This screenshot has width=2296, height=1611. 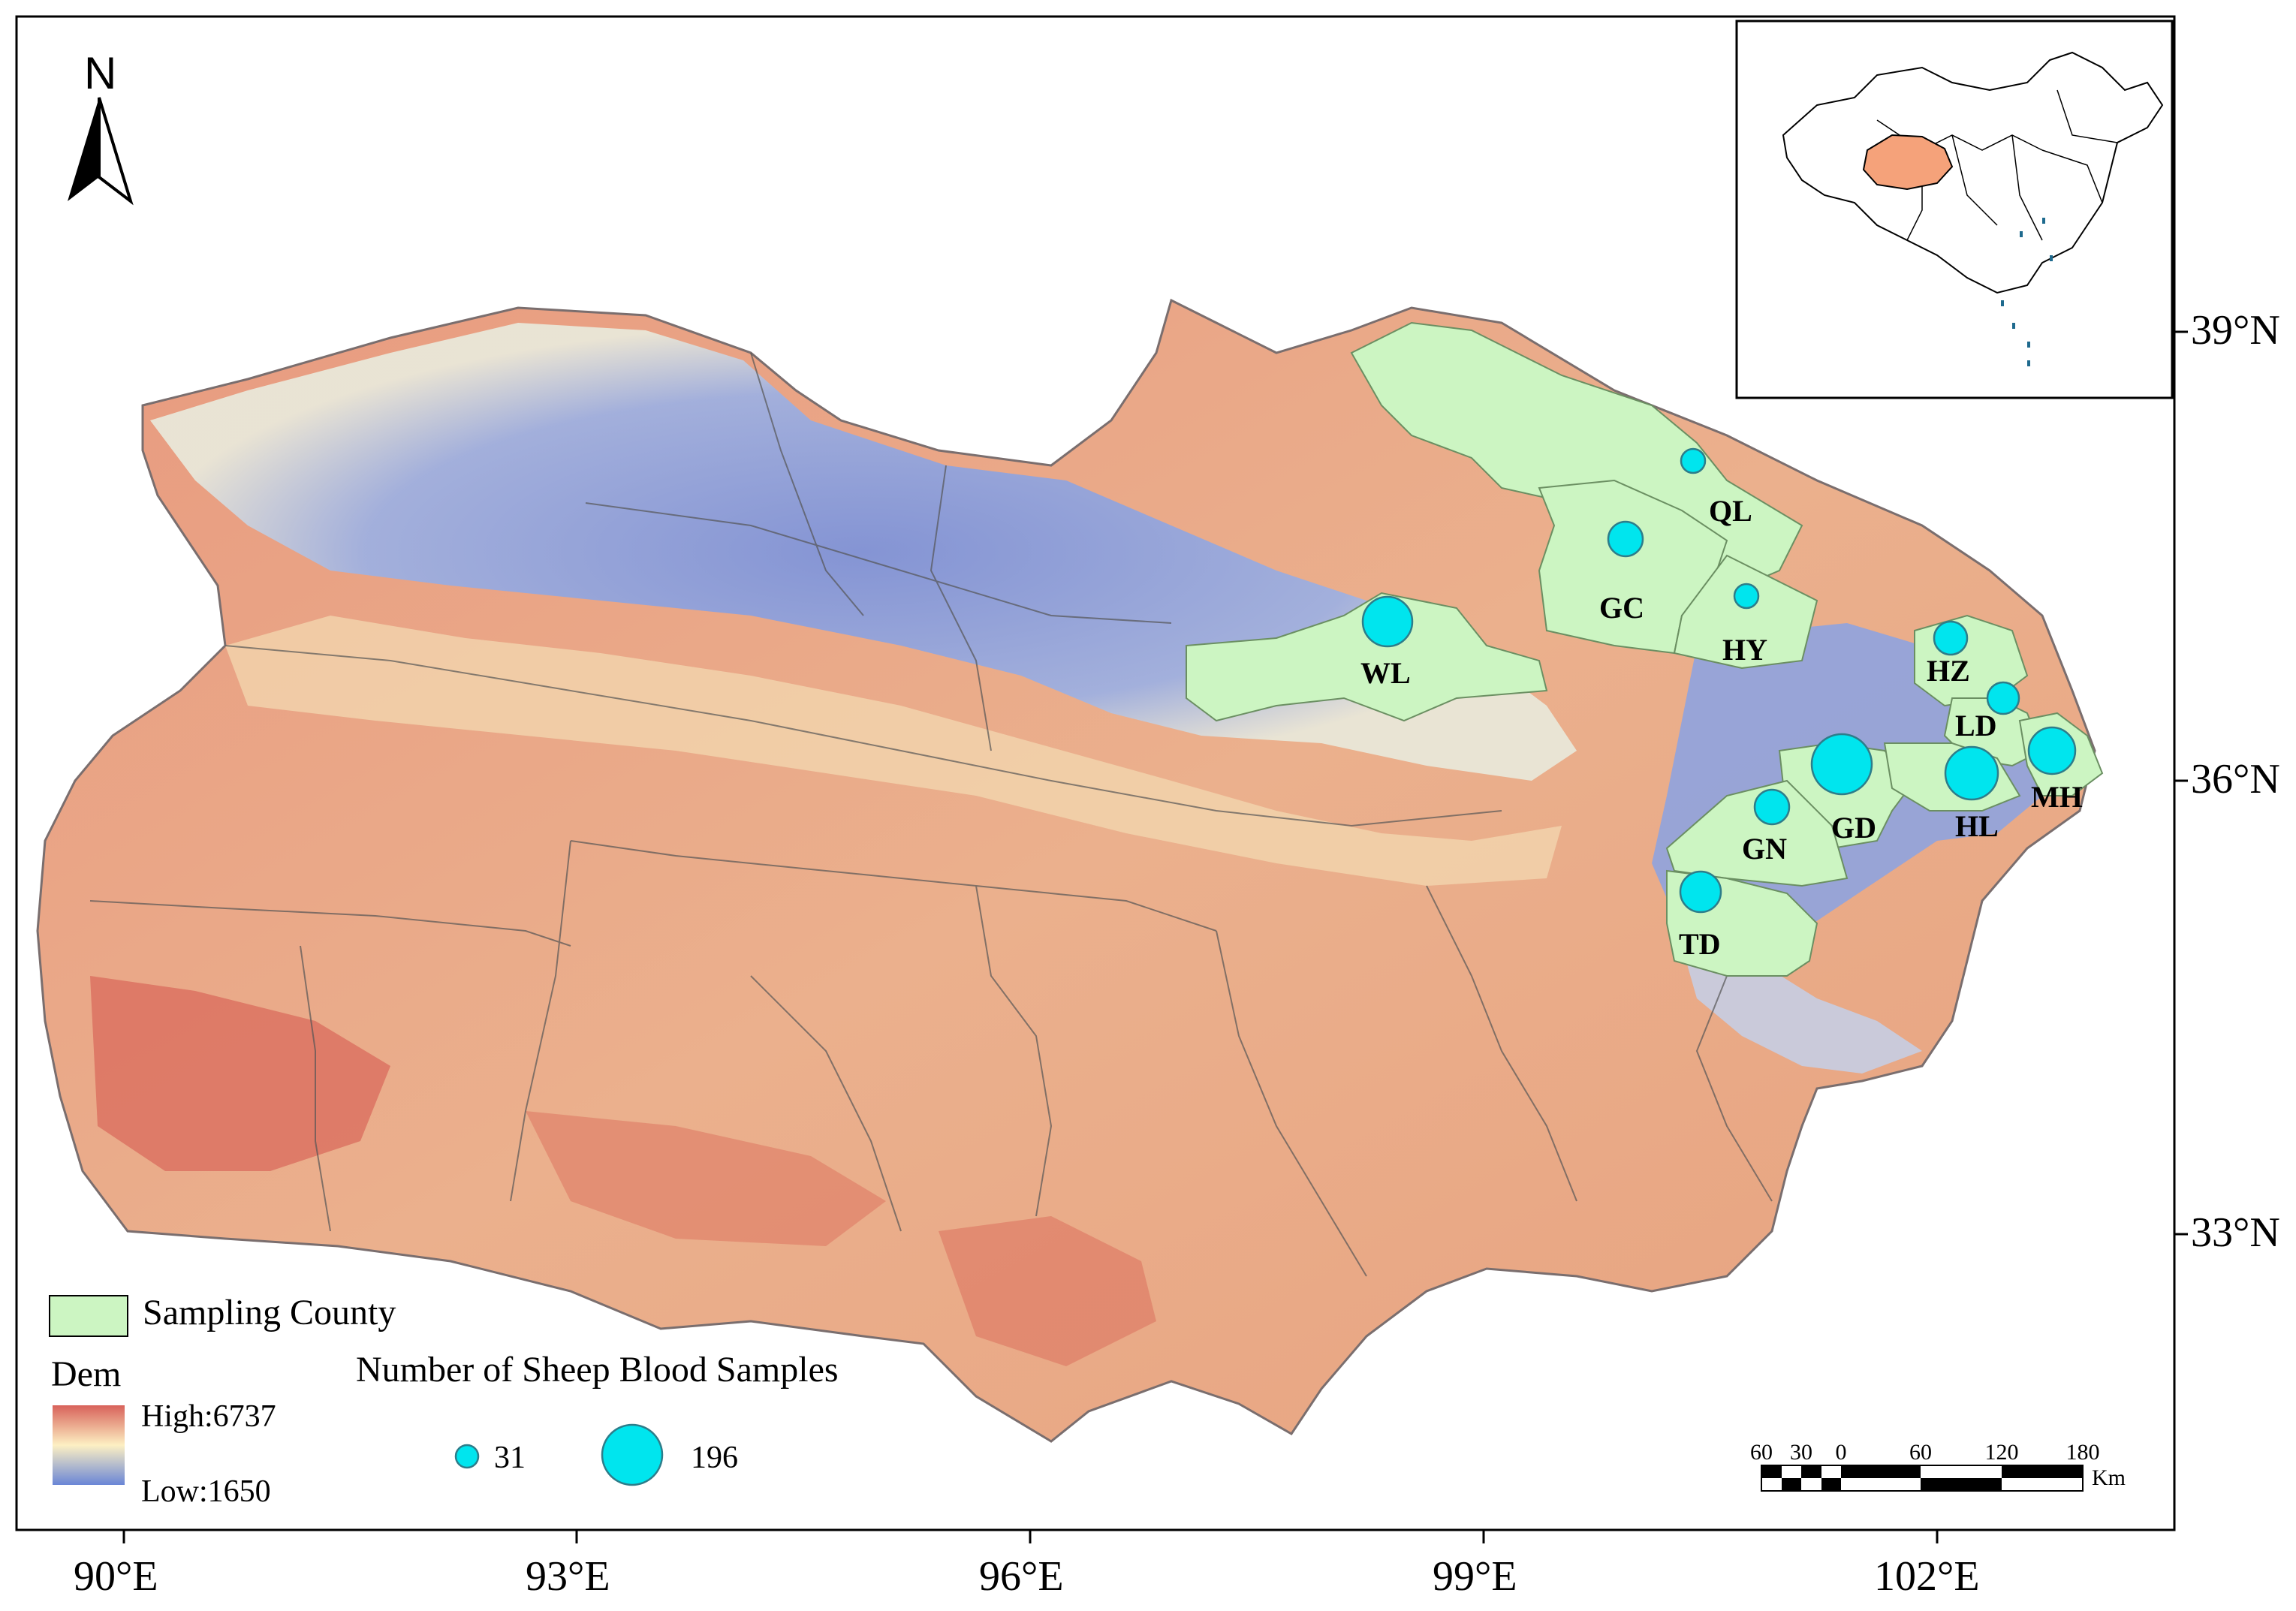 What do you see at coordinates (89, 1445) in the screenshot?
I see `dem-color-ramp` at bounding box center [89, 1445].